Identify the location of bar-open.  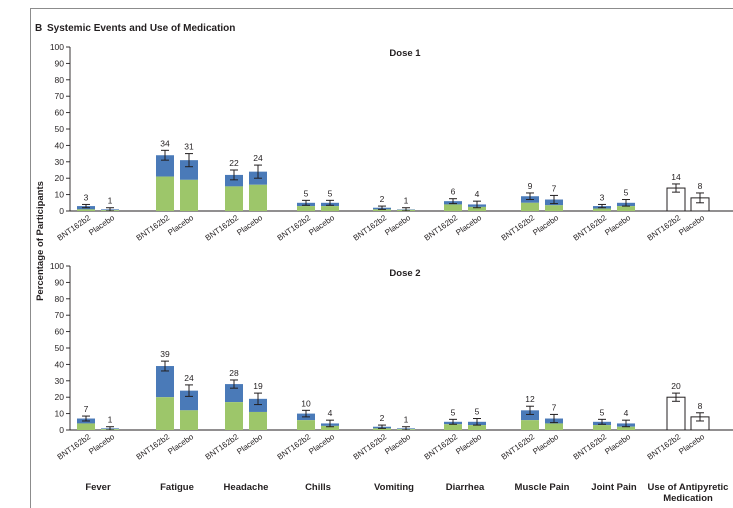
(676, 413).